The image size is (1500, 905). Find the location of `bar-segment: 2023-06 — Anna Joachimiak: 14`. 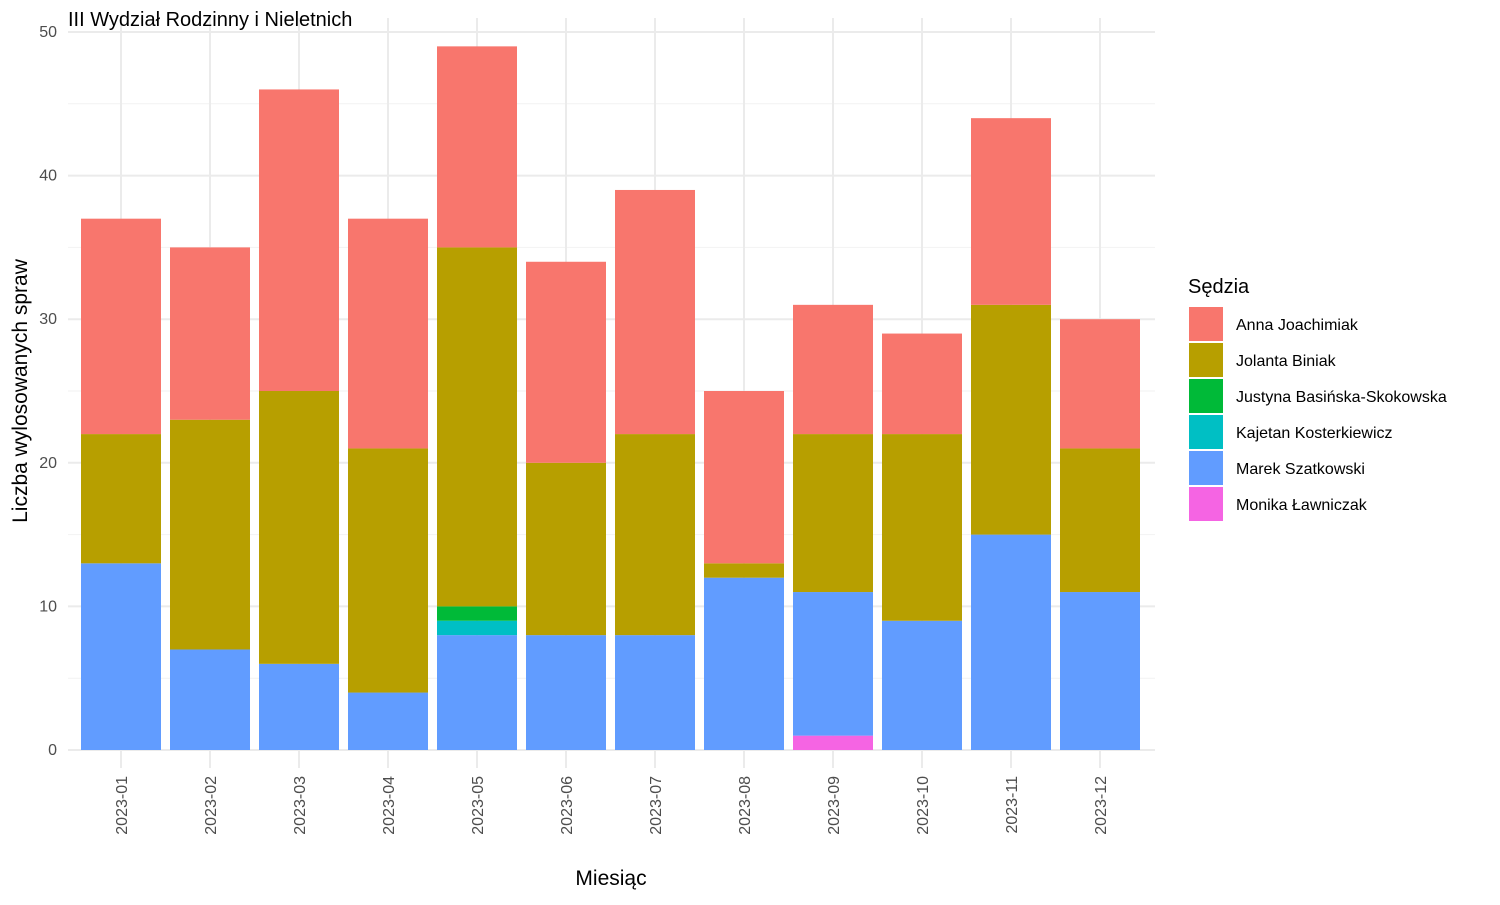

bar-segment: 2023-06 — Anna Joachimiak: 14 is located at coordinates (566, 362).